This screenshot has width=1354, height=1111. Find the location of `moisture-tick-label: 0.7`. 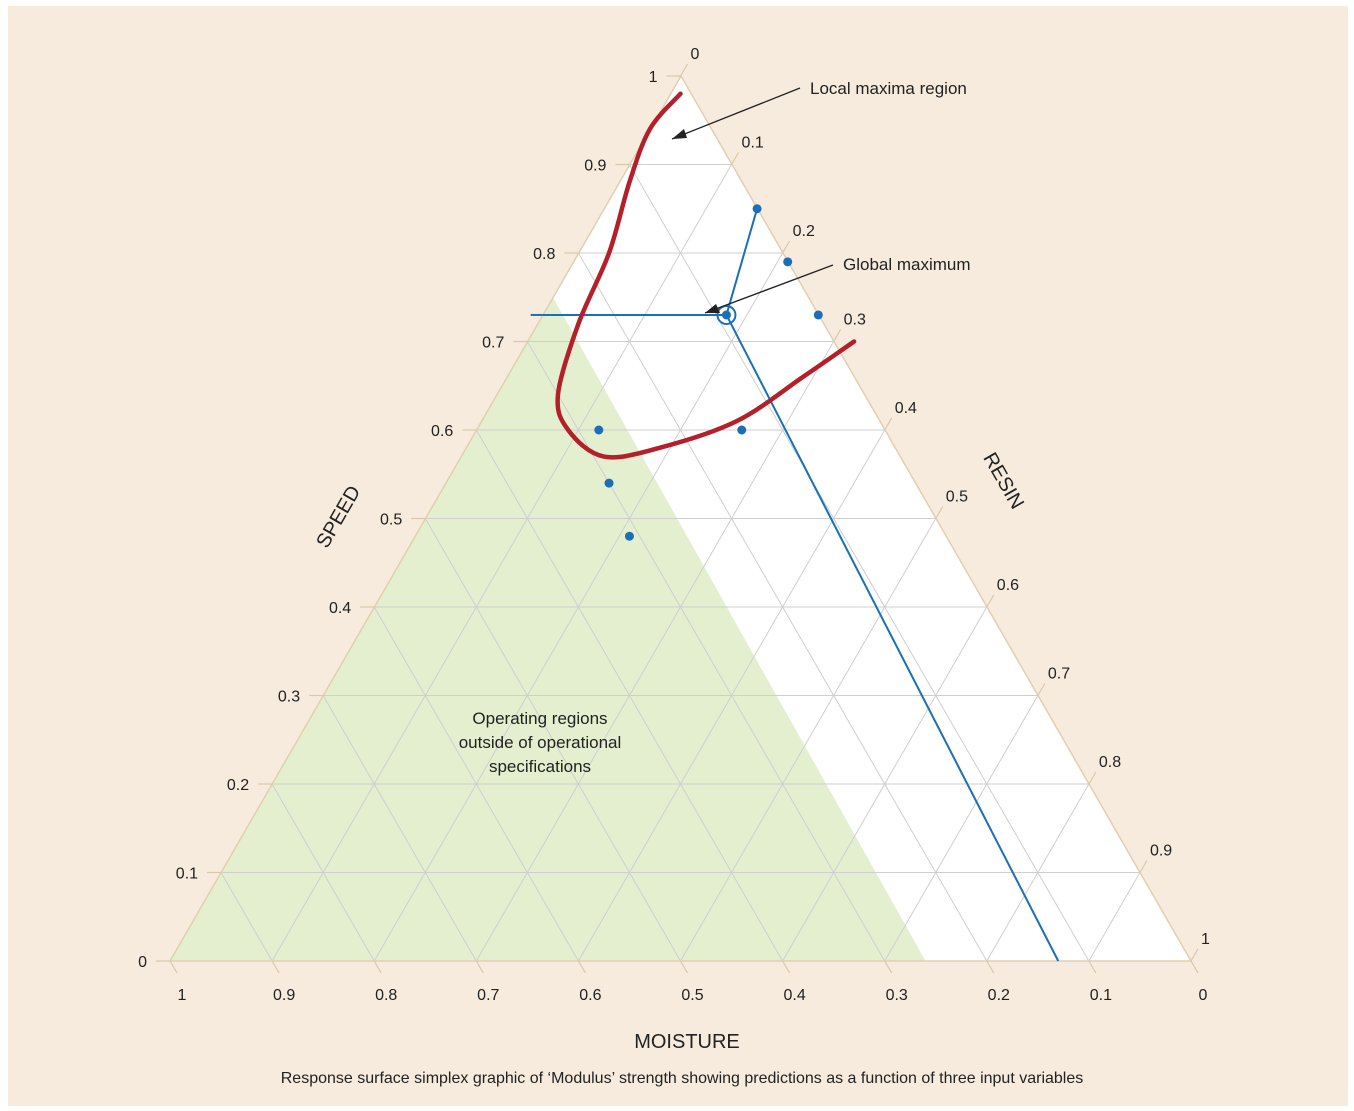

moisture-tick-label: 0.7 is located at coordinates (488, 995).